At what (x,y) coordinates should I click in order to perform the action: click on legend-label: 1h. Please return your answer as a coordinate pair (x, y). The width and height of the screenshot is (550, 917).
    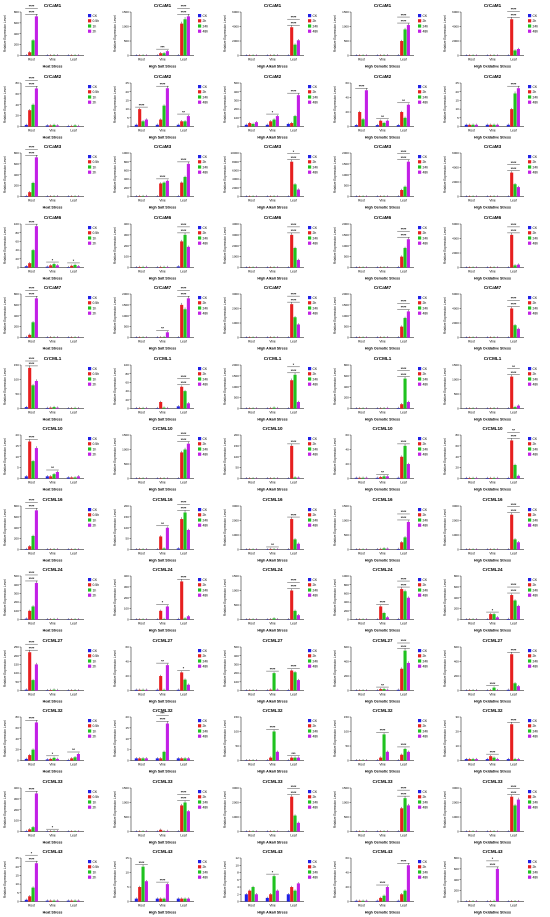
    Looking at the image, I should click on (94, 379).